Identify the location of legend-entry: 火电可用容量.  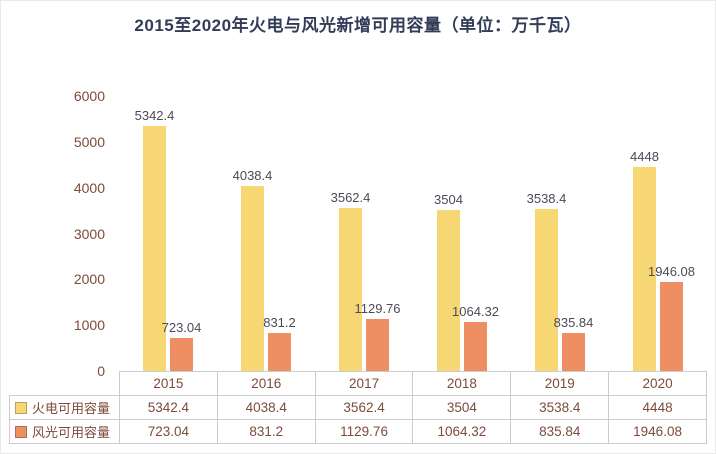
(64, 407).